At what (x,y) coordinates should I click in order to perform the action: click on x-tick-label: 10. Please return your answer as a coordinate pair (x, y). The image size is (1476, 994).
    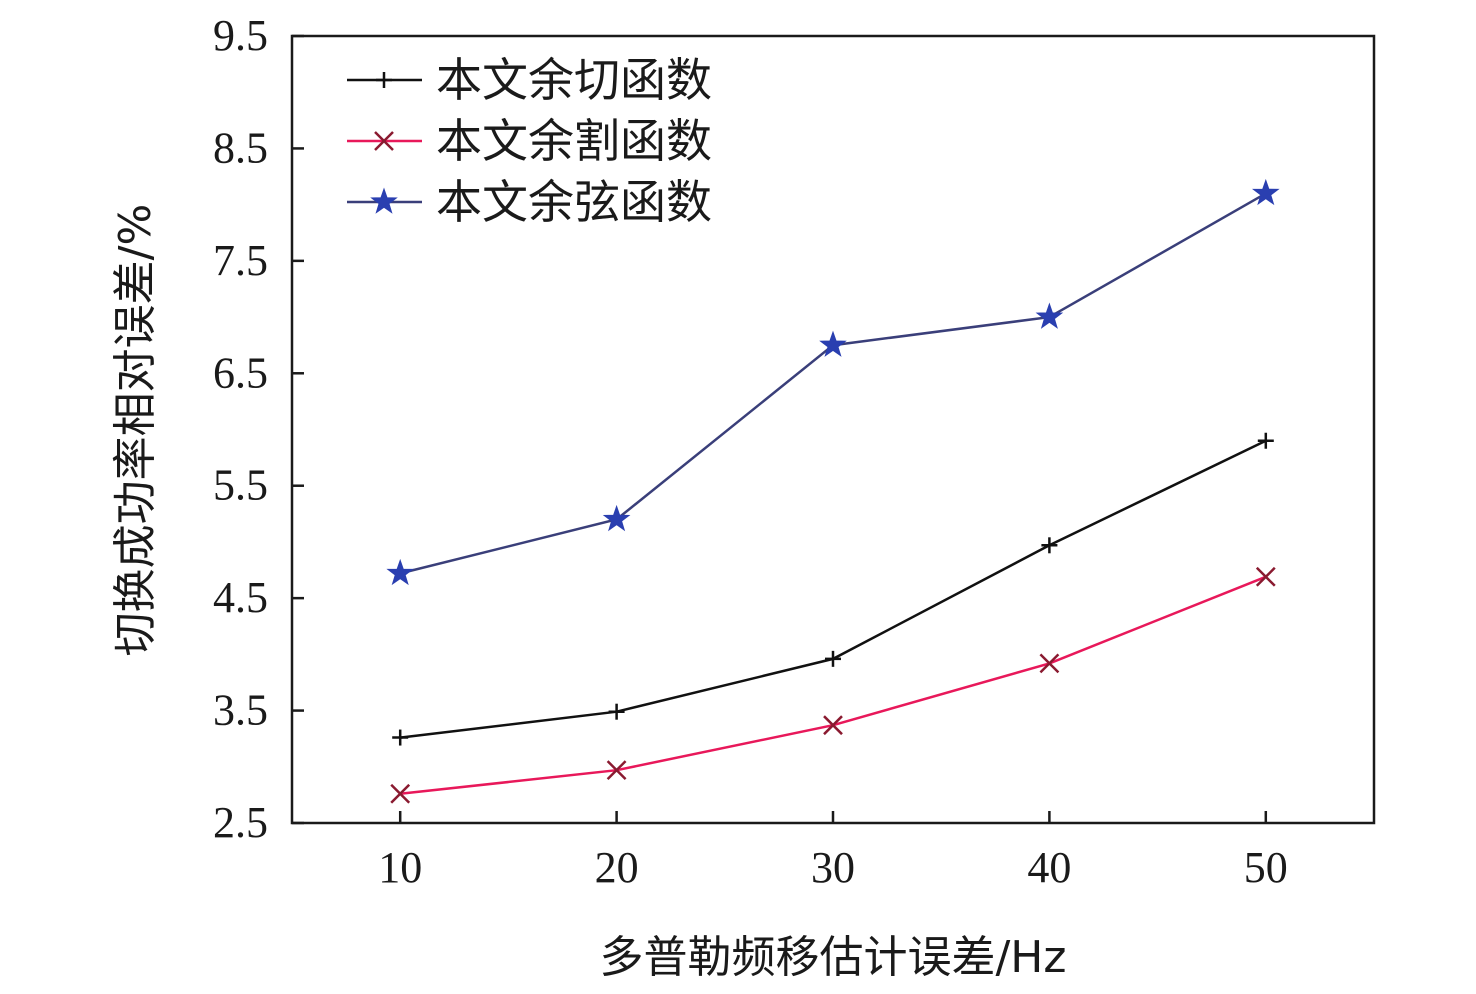
    Looking at the image, I should click on (400, 867).